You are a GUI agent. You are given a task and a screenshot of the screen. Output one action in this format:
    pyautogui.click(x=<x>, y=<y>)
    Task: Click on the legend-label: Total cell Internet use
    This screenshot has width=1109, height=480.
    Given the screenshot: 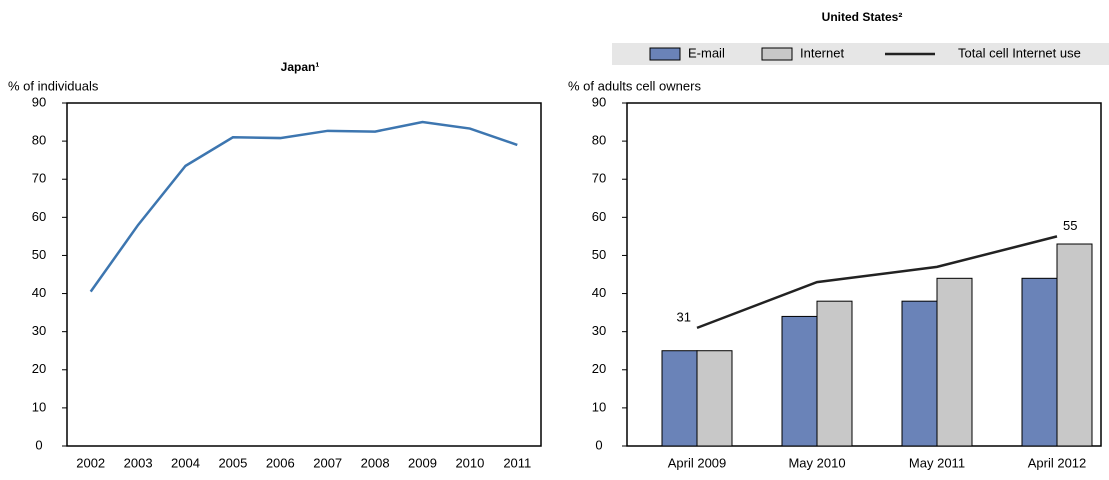 What is the action you would take?
    pyautogui.click(x=1019, y=52)
    